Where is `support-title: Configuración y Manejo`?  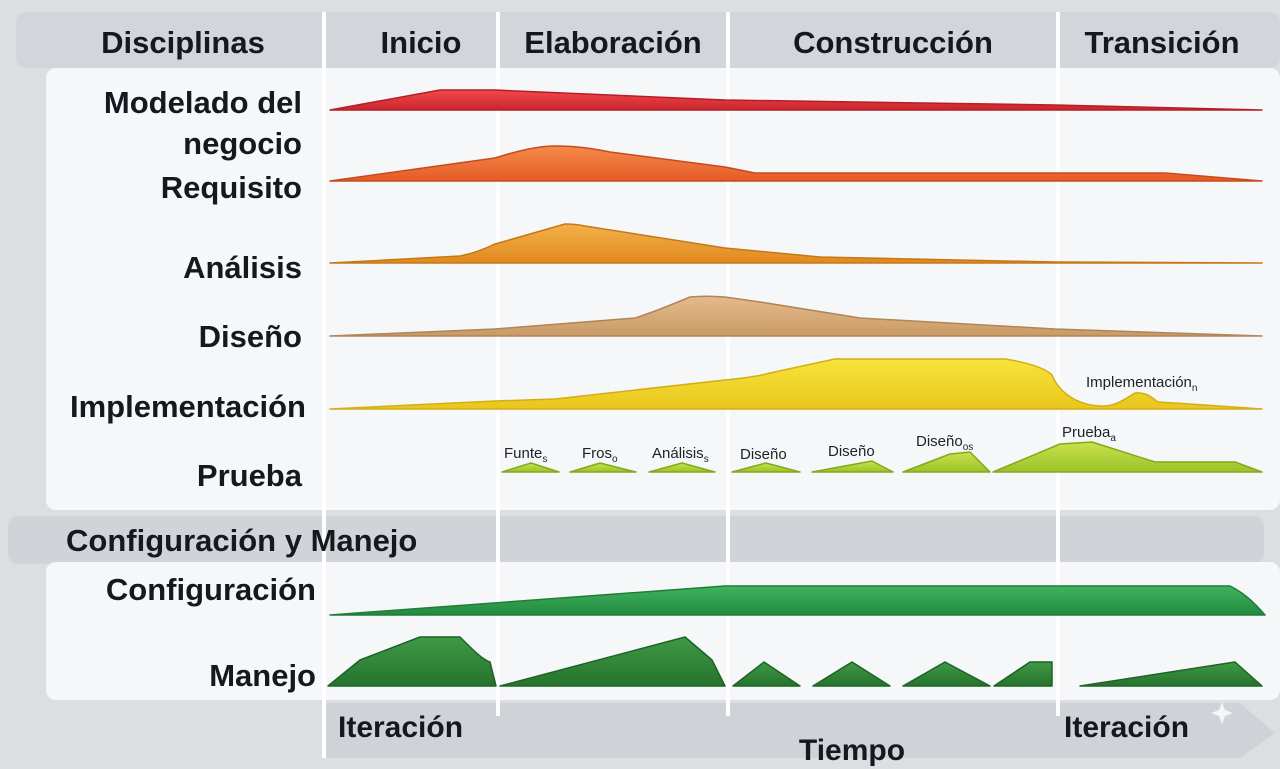
support-title: Configuración y Manejo is located at coordinates (241, 540).